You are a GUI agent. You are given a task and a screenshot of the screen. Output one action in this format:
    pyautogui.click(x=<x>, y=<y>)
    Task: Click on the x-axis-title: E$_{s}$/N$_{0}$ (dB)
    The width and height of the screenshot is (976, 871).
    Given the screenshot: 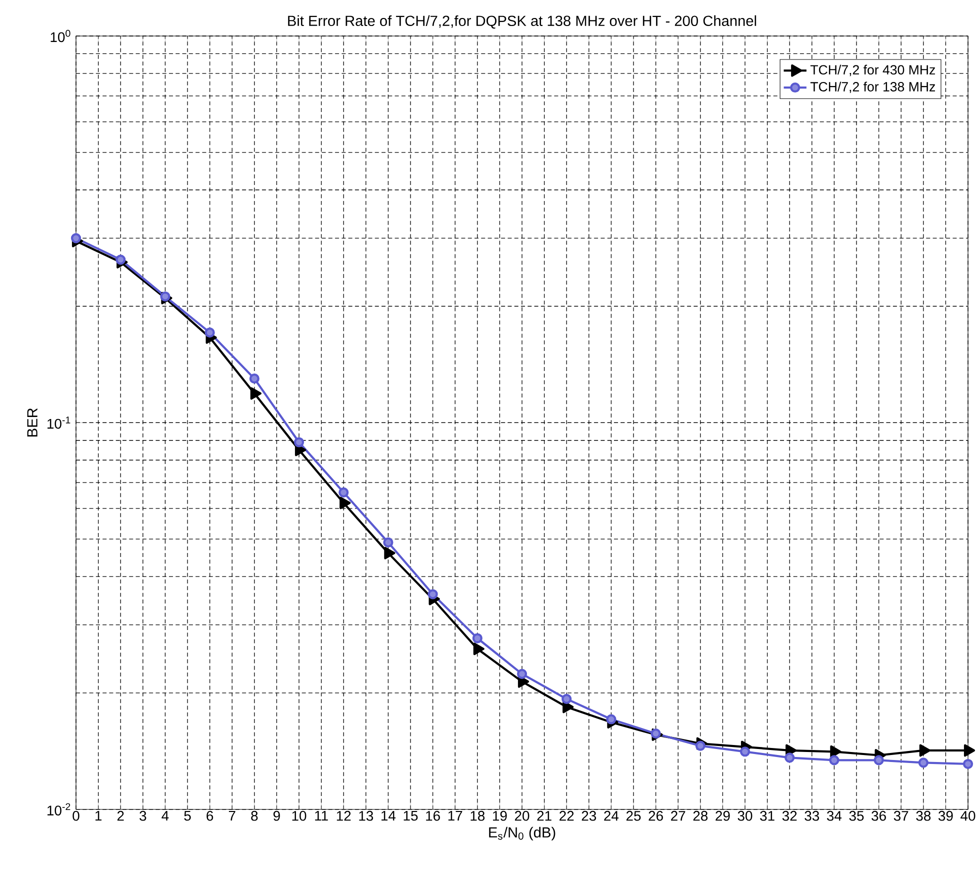 What is the action you would take?
    pyautogui.click(x=522, y=834)
    